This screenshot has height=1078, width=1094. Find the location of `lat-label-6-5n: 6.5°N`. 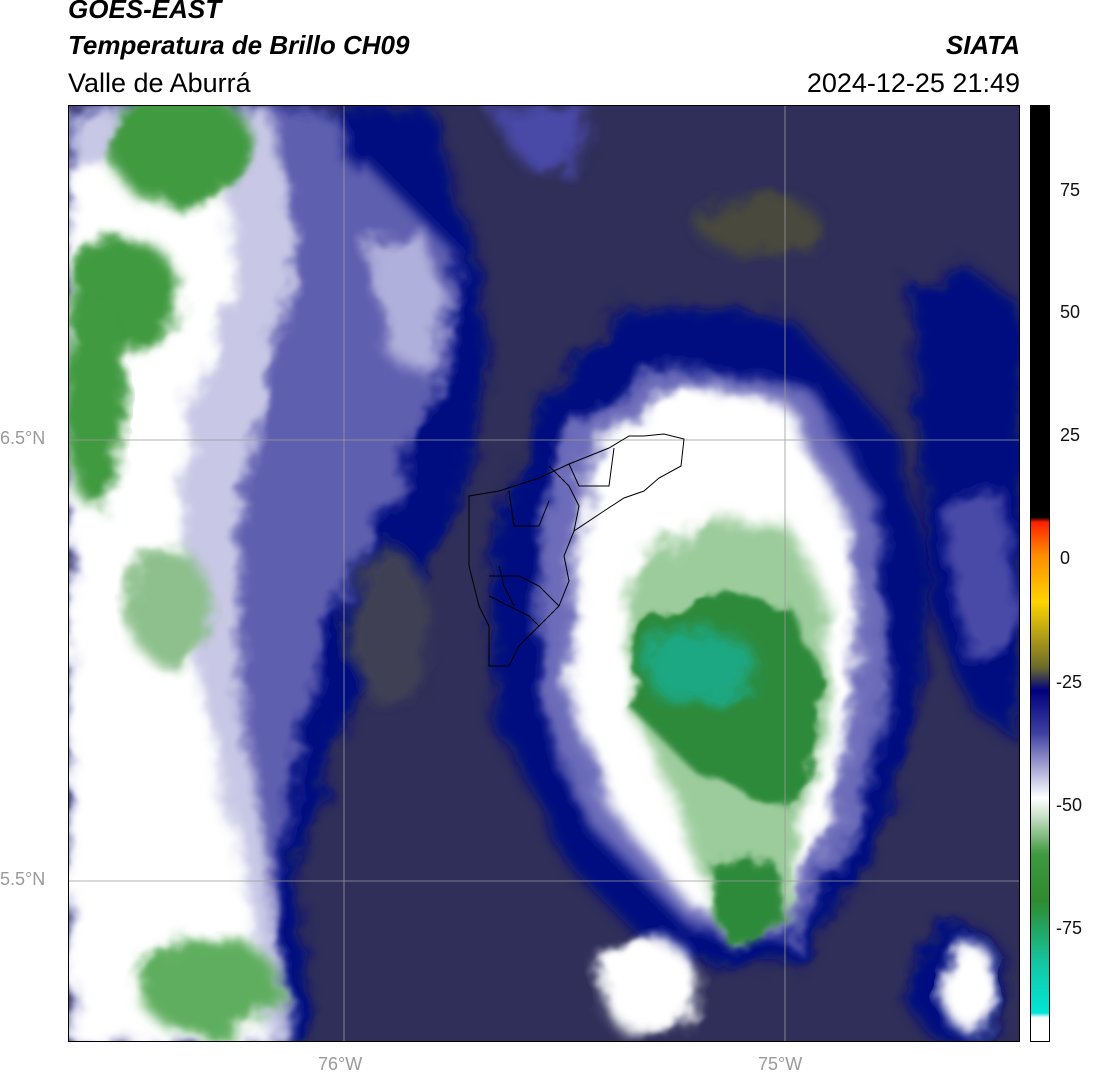

lat-label-6-5n: 6.5°N is located at coordinates (23, 438).